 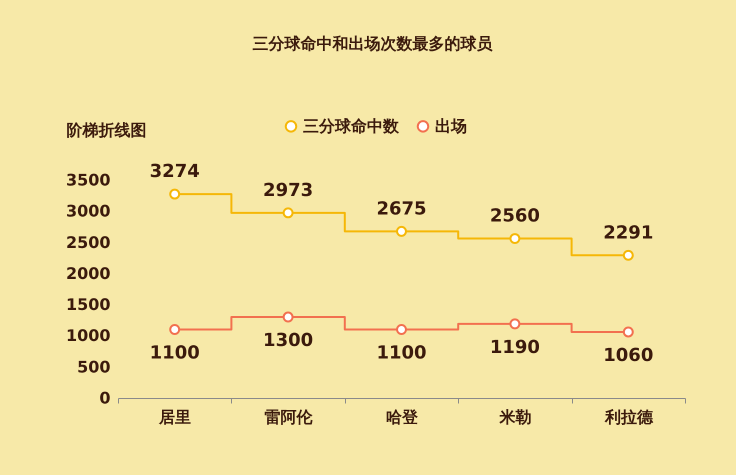 I want to click on y-tick-label: 1500, so click(x=88, y=304).